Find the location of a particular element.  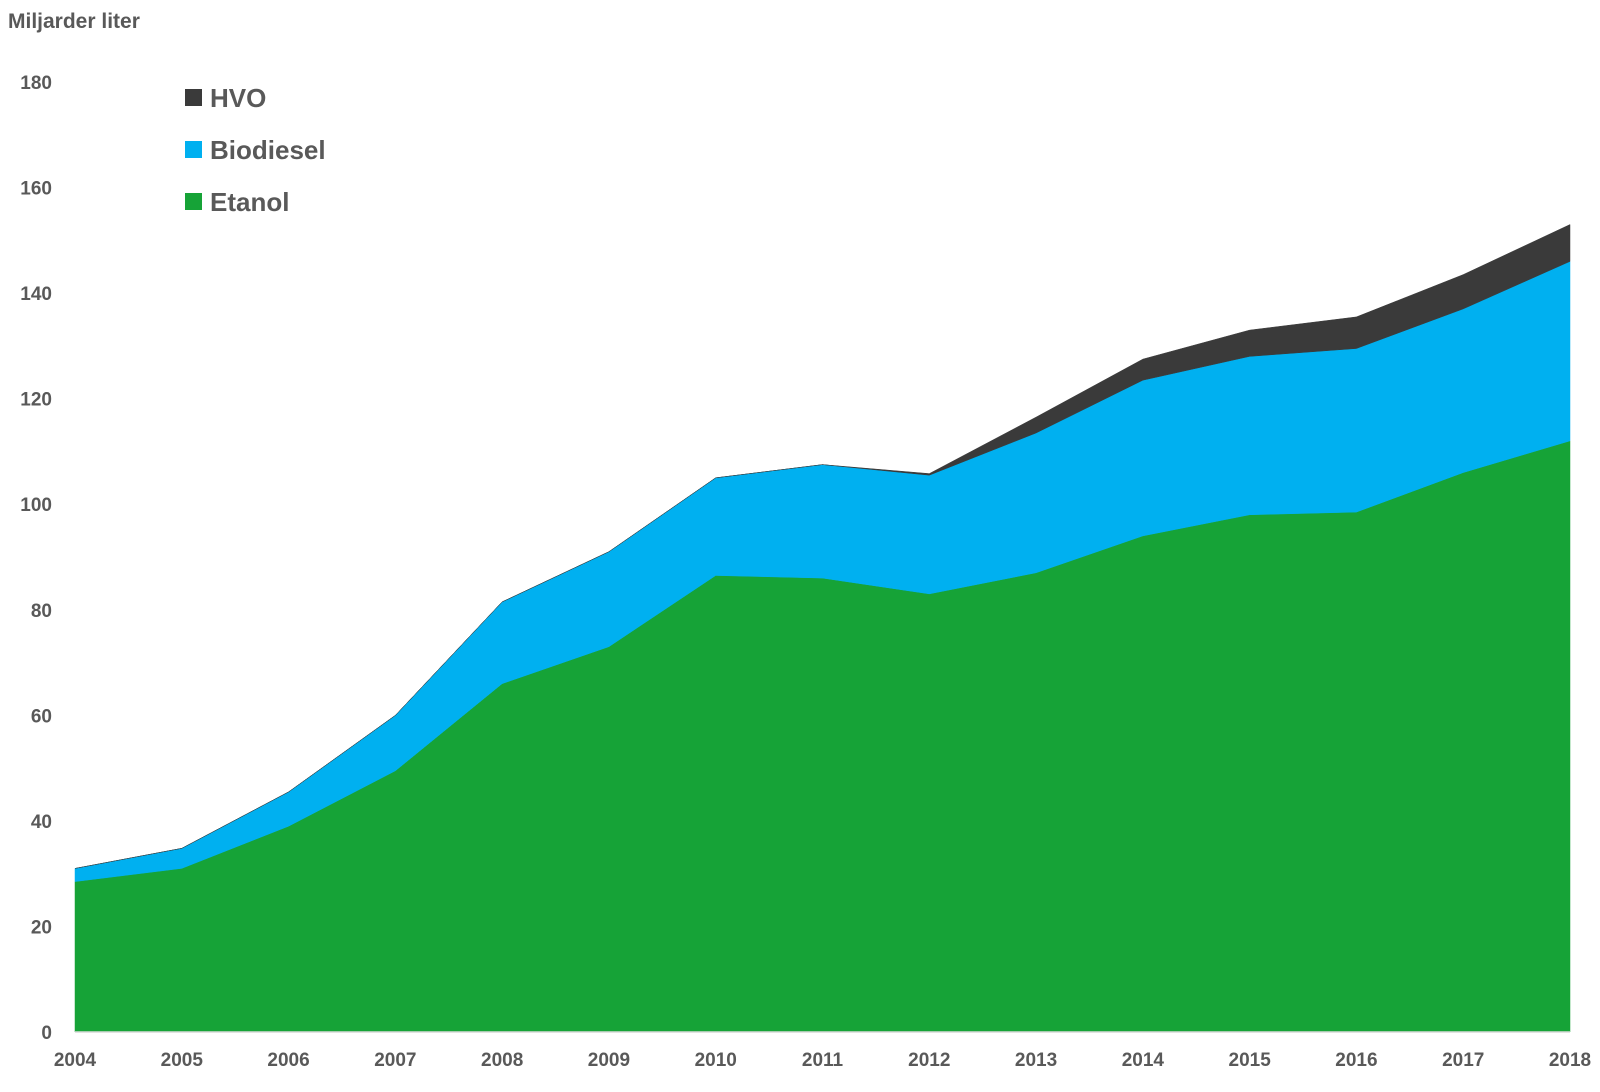

x-tick-label: 2012 is located at coordinates (929, 1060).